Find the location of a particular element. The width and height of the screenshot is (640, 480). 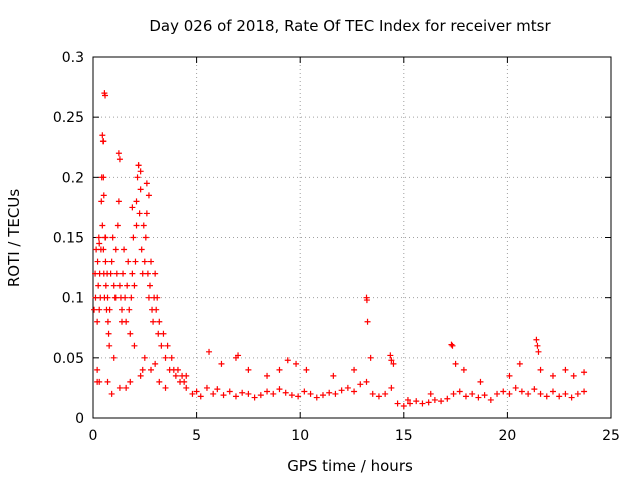

y-axis-label: ROTI / TECUs is located at coordinates (14, 238).